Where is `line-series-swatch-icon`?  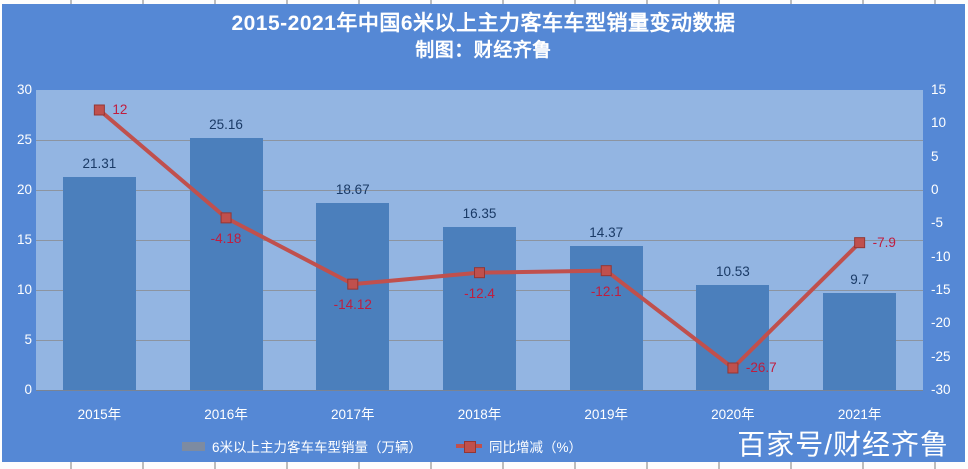 line-series-swatch-icon is located at coordinates (469, 447).